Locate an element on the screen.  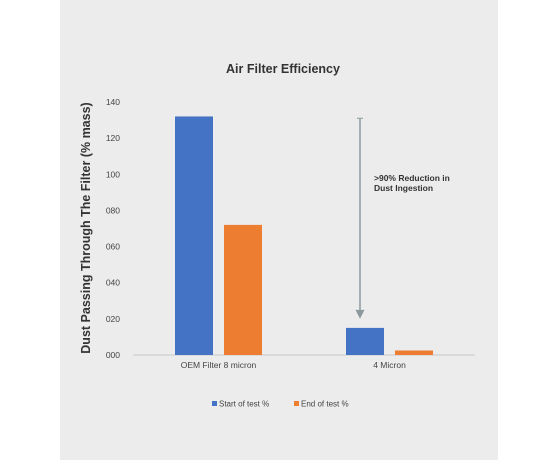
arrow-head is located at coordinates (360, 314).